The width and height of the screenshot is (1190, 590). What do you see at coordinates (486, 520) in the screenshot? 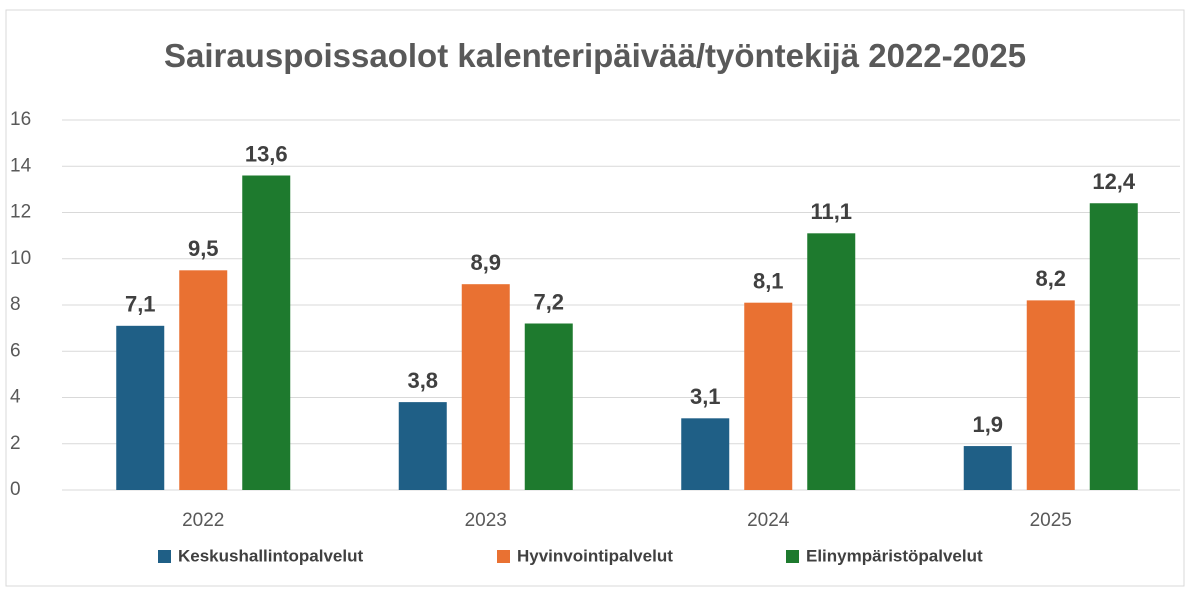
I see `x-tick-label: 2023` at bounding box center [486, 520].